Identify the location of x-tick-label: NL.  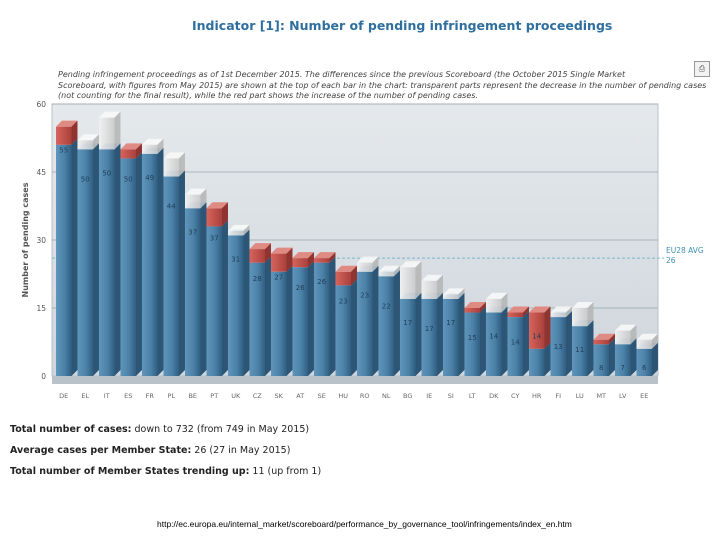
(386, 396).